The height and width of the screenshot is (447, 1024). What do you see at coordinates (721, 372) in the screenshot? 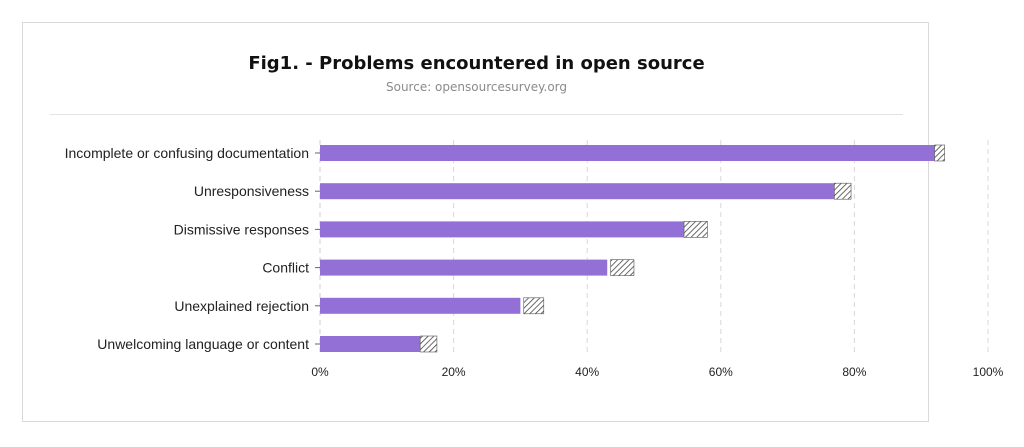
I see `x-tick-label: 60%` at bounding box center [721, 372].